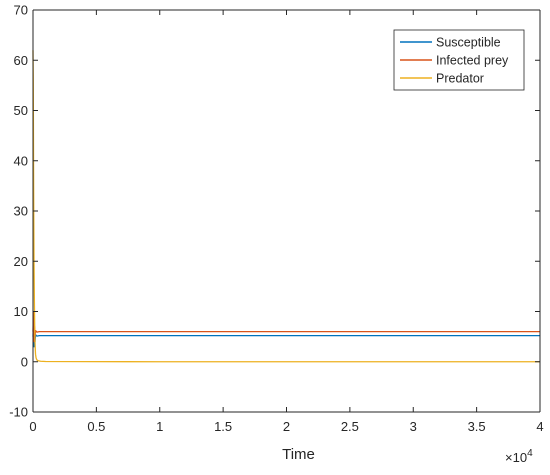  I want to click on y-tick-label: 0, so click(24, 361).